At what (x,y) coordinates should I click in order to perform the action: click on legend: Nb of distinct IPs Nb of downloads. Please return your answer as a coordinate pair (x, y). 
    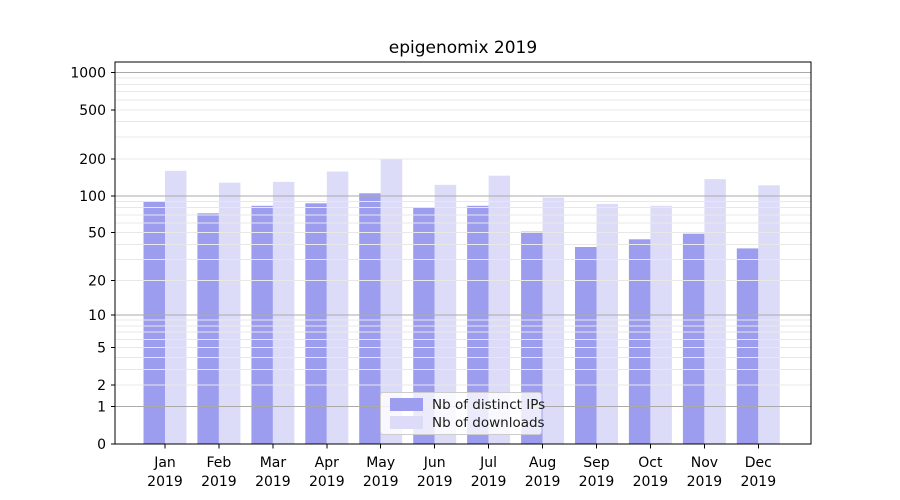
    Looking at the image, I should click on (462, 413).